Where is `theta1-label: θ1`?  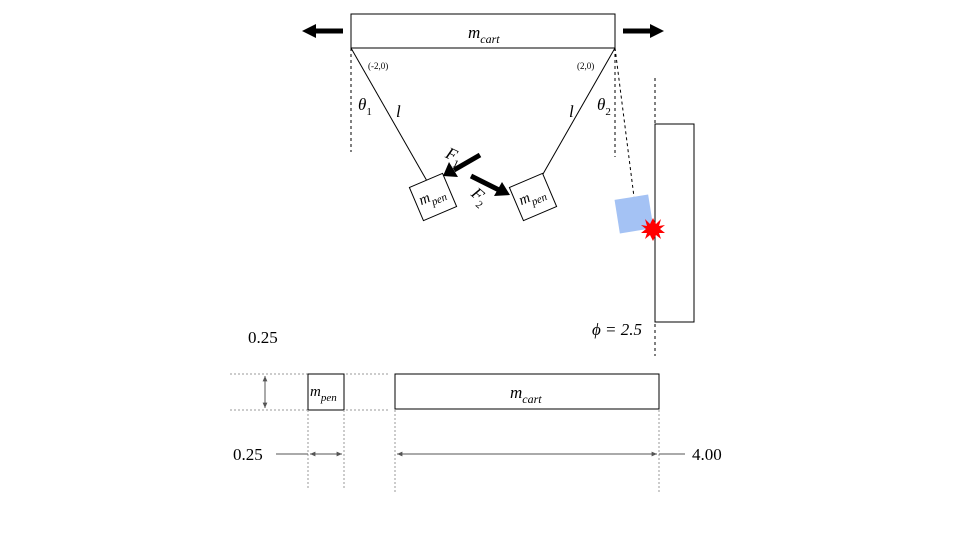
theta1-label: θ1 is located at coordinates (365, 106).